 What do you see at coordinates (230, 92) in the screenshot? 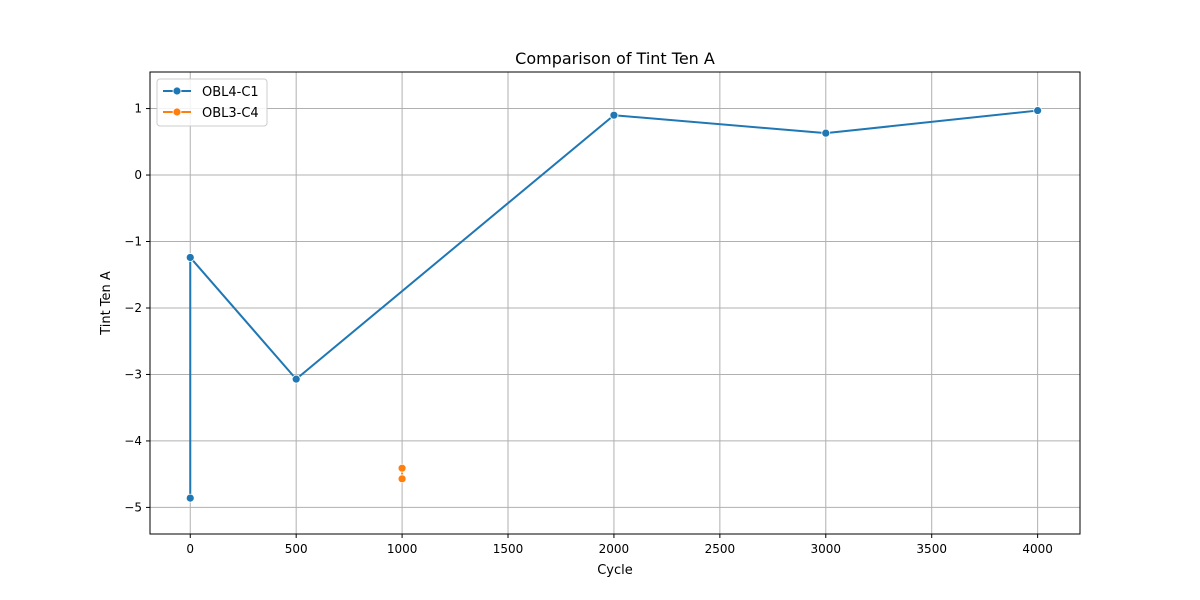
I see `legend-label: OBL4-C1` at bounding box center [230, 92].